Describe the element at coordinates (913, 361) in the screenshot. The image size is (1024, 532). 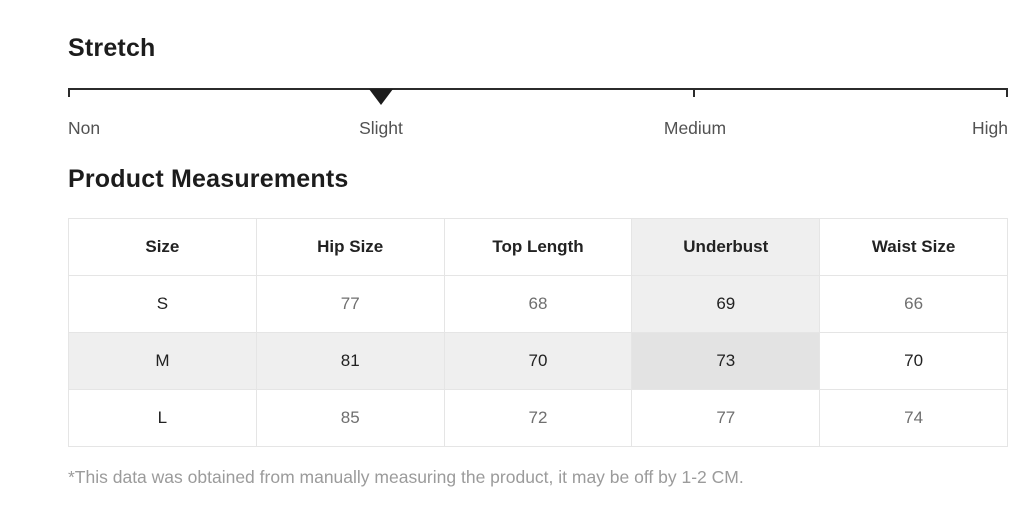
I see `cell-m-waist: 70` at that location.